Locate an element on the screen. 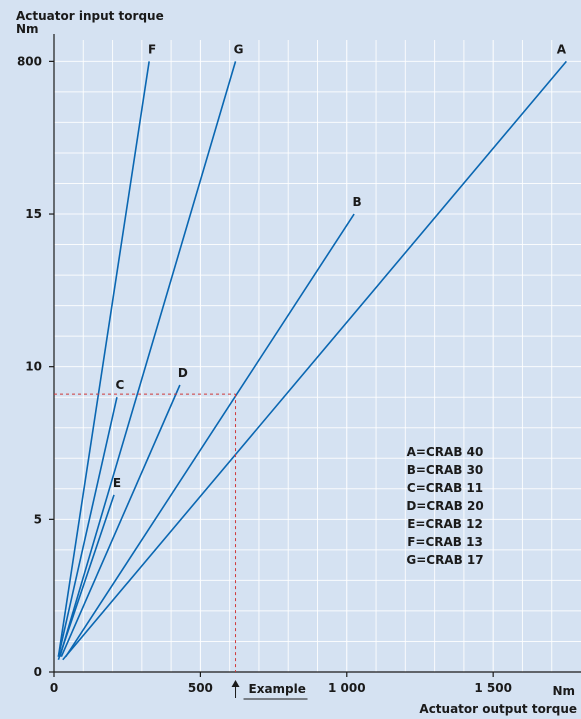 The width and height of the screenshot is (581, 719). x-axis-title: Actuator output torque is located at coordinates (498, 709).